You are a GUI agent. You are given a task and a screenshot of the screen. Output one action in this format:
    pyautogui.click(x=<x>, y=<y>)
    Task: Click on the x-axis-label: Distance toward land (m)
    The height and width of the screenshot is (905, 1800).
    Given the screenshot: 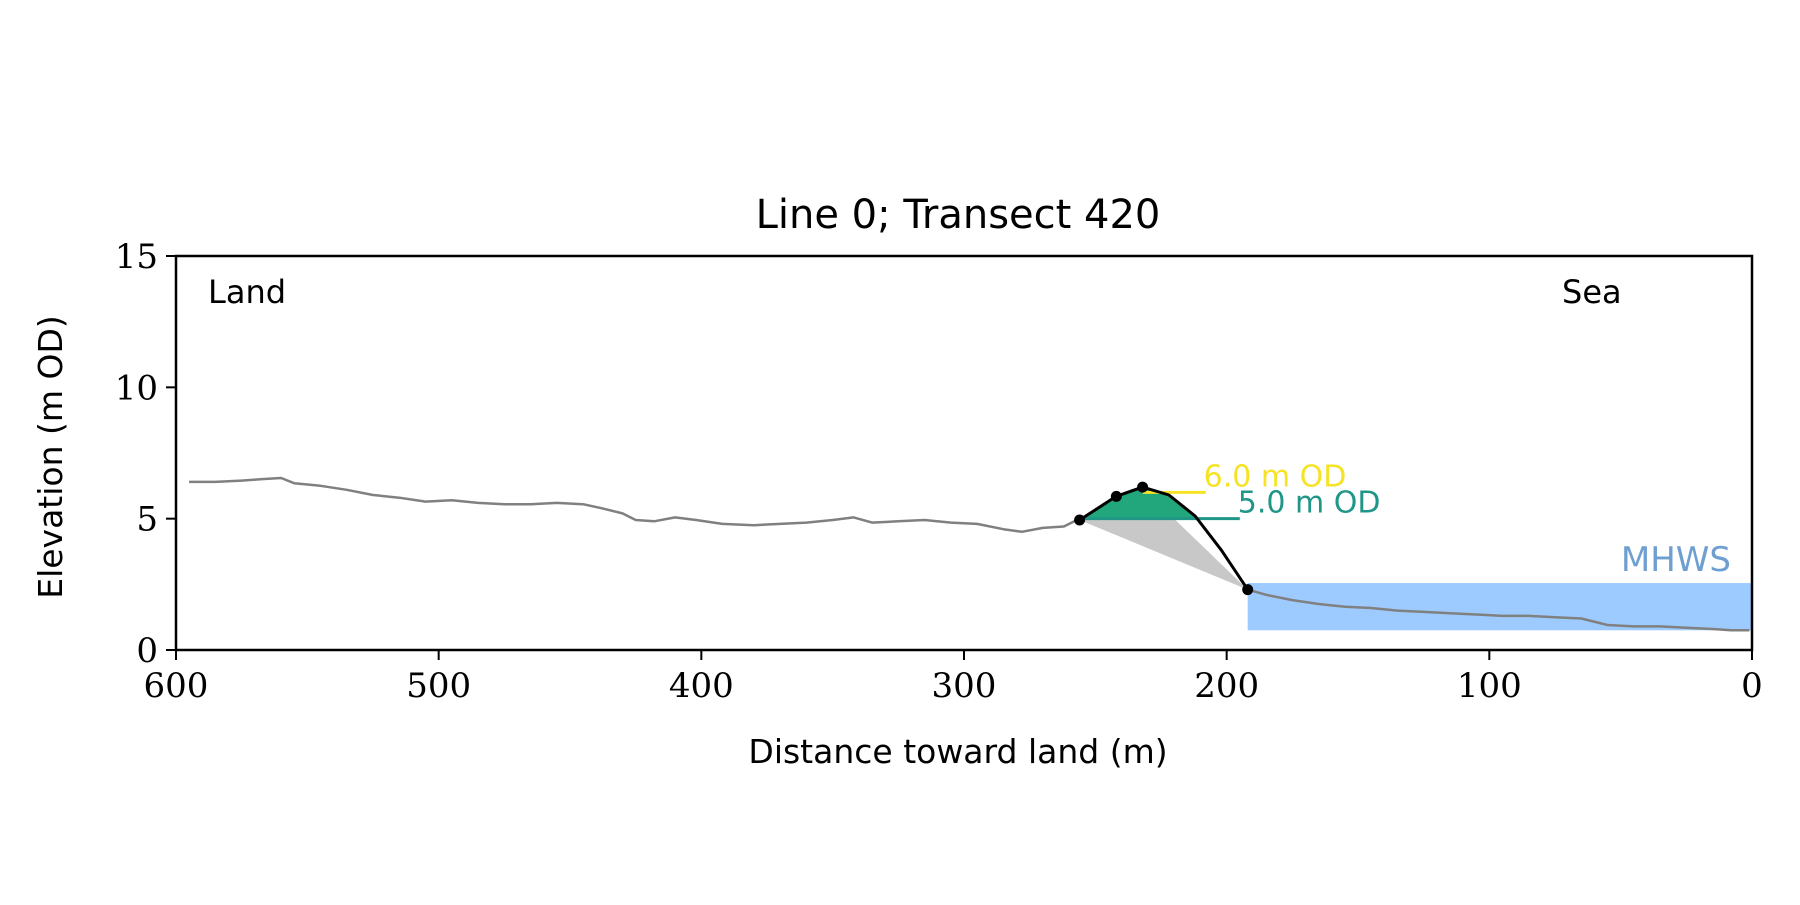 What is the action you would take?
    pyautogui.click(x=957, y=751)
    